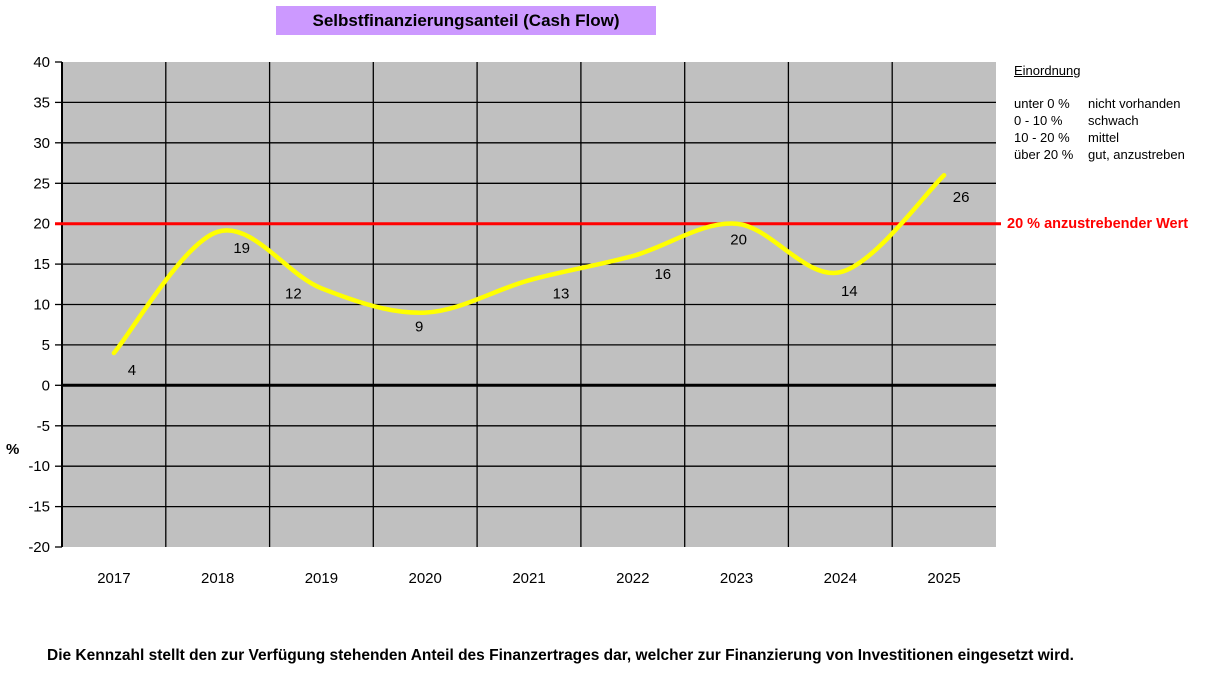 The image size is (1210, 693). What do you see at coordinates (1044, 154) in the screenshot?
I see `classification-range: über 20 %` at bounding box center [1044, 154].